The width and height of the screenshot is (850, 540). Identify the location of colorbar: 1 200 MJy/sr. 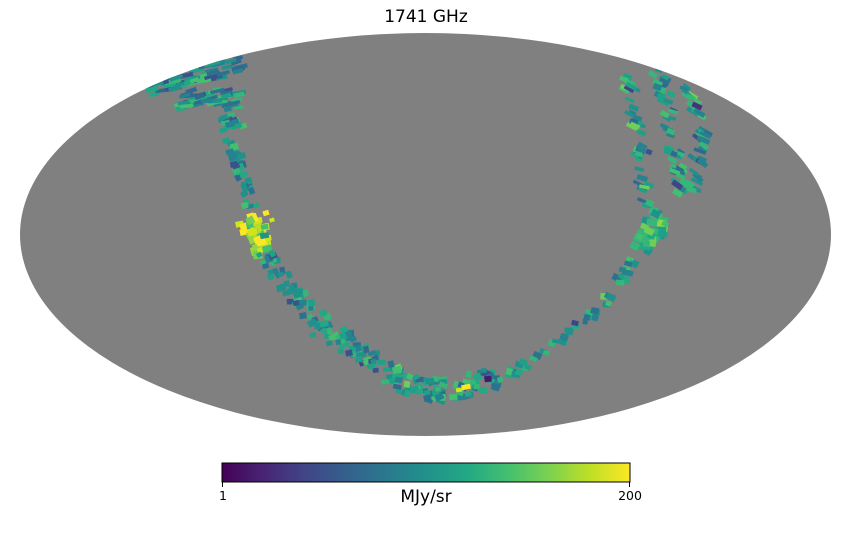
(430, 484).